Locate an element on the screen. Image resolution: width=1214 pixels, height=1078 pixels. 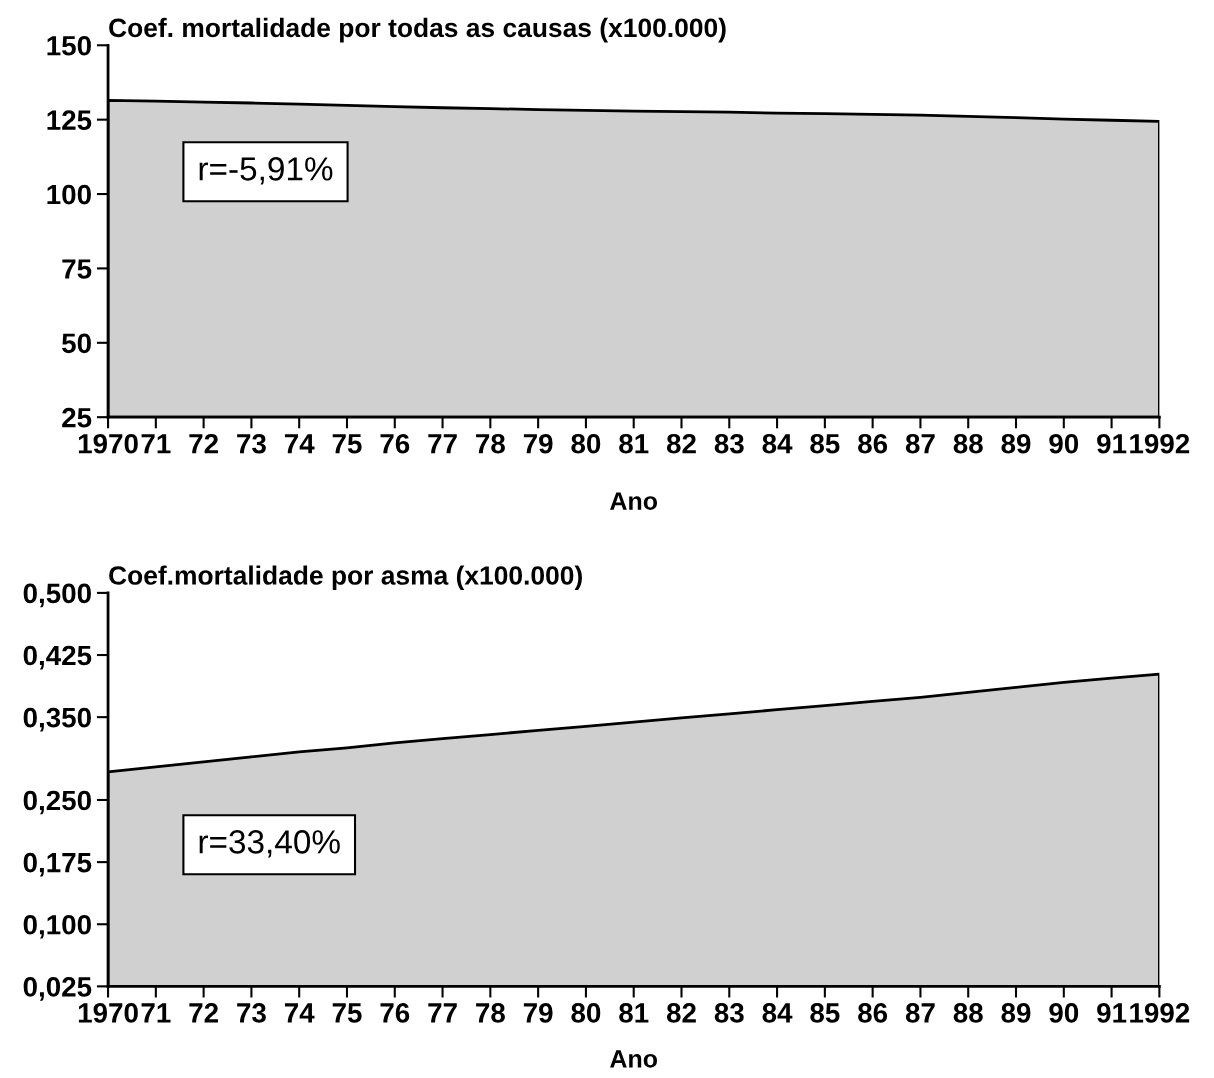
y-tick-label: 50 is located at coordinates (76, 343).